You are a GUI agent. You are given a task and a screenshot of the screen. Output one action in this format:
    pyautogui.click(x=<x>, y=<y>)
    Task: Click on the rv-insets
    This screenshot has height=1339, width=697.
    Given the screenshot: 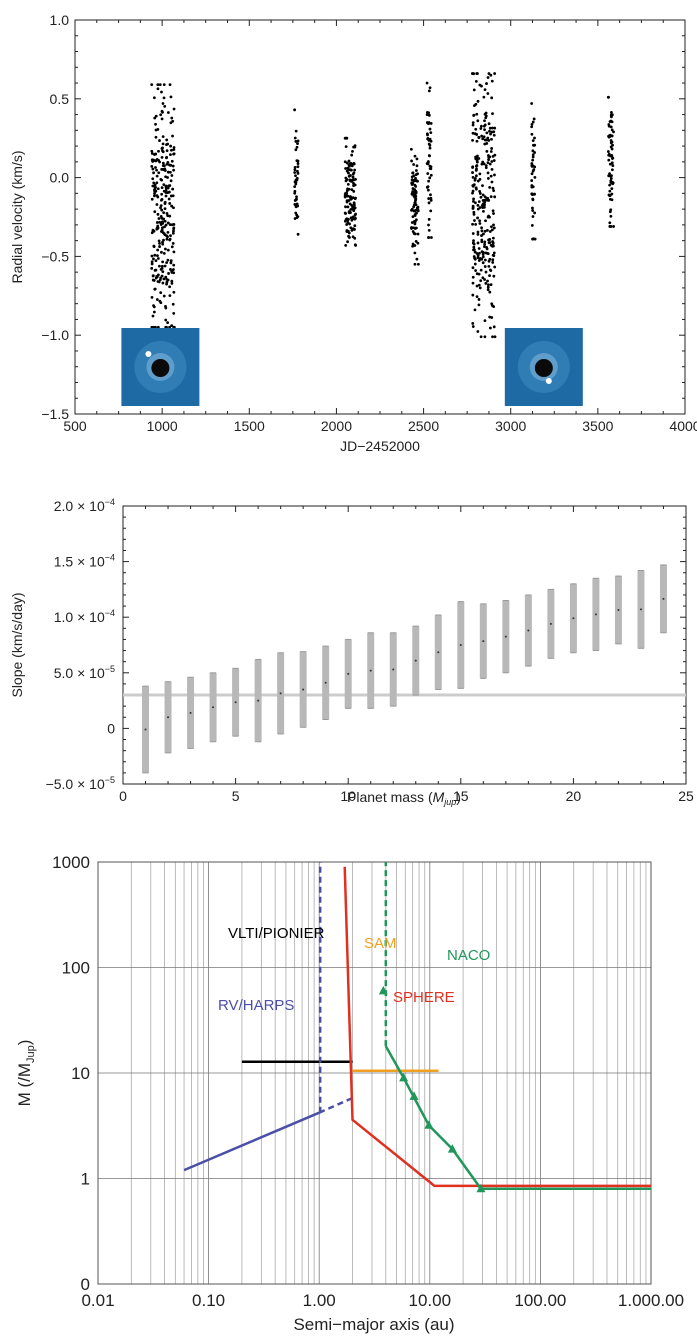 What is the action you would take?
    pyautogui.click(x=352, y=367)
    